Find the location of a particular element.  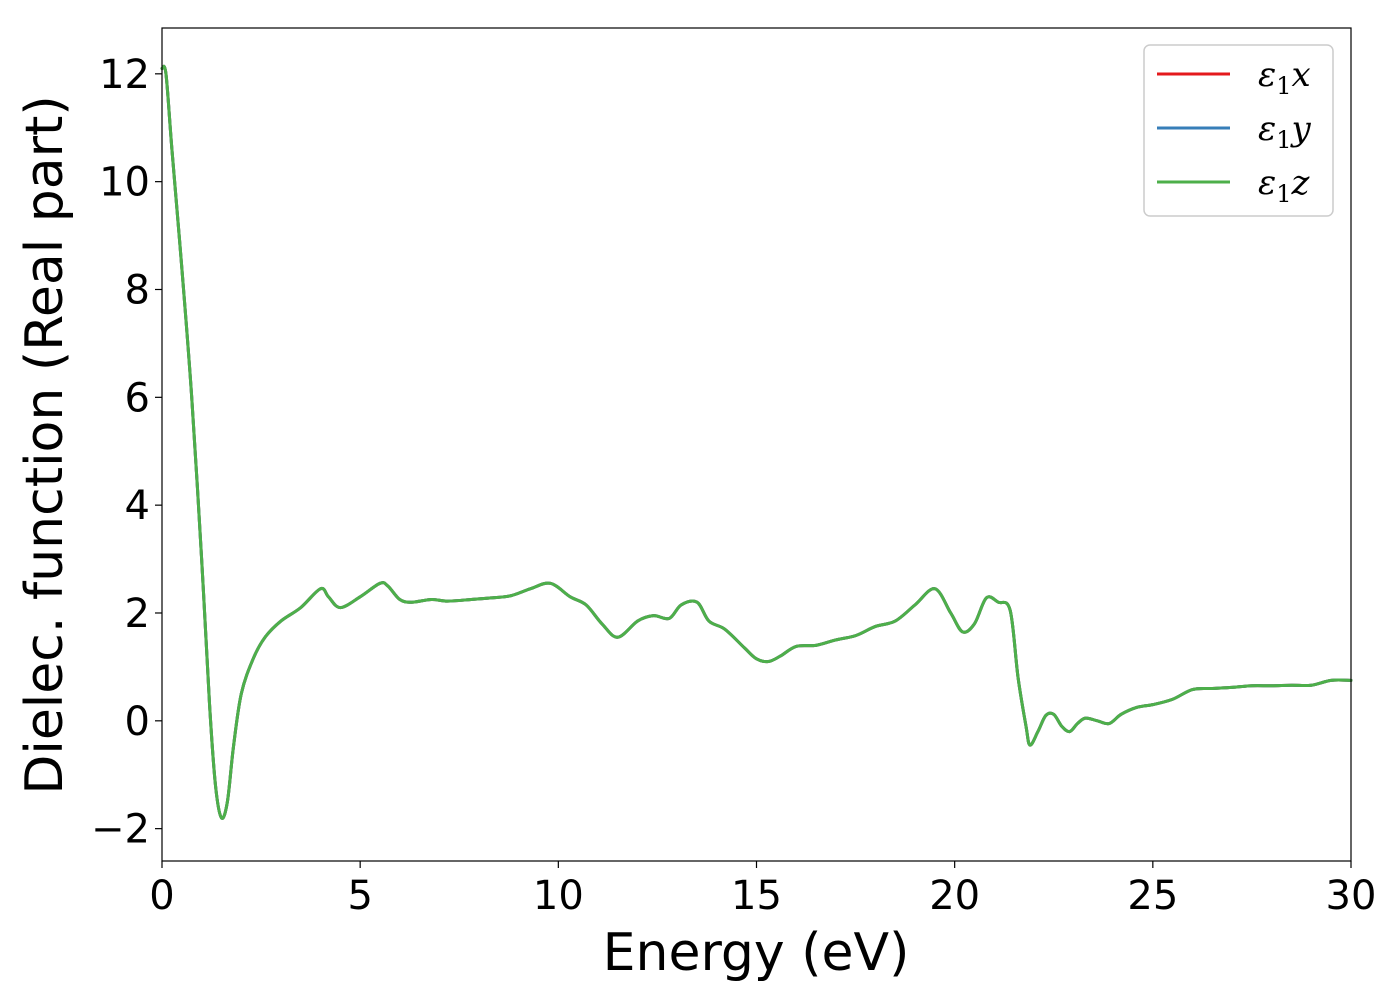

x-tick-label: 20 is located at coordinates (954, 896).